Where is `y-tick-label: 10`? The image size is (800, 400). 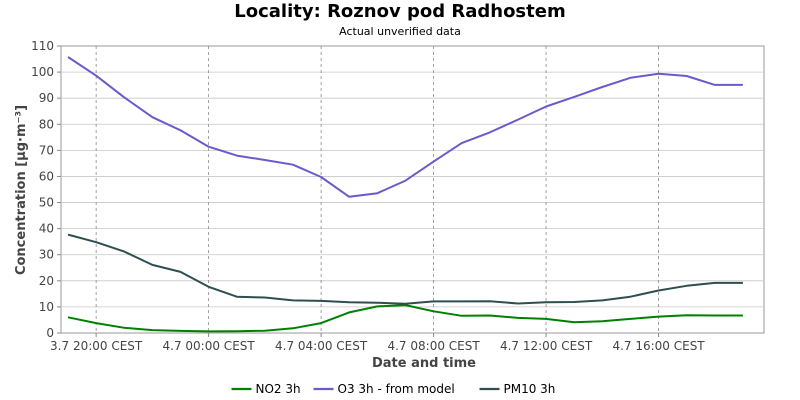 y-tick-label: 10 is located at coordinates (46, 307).